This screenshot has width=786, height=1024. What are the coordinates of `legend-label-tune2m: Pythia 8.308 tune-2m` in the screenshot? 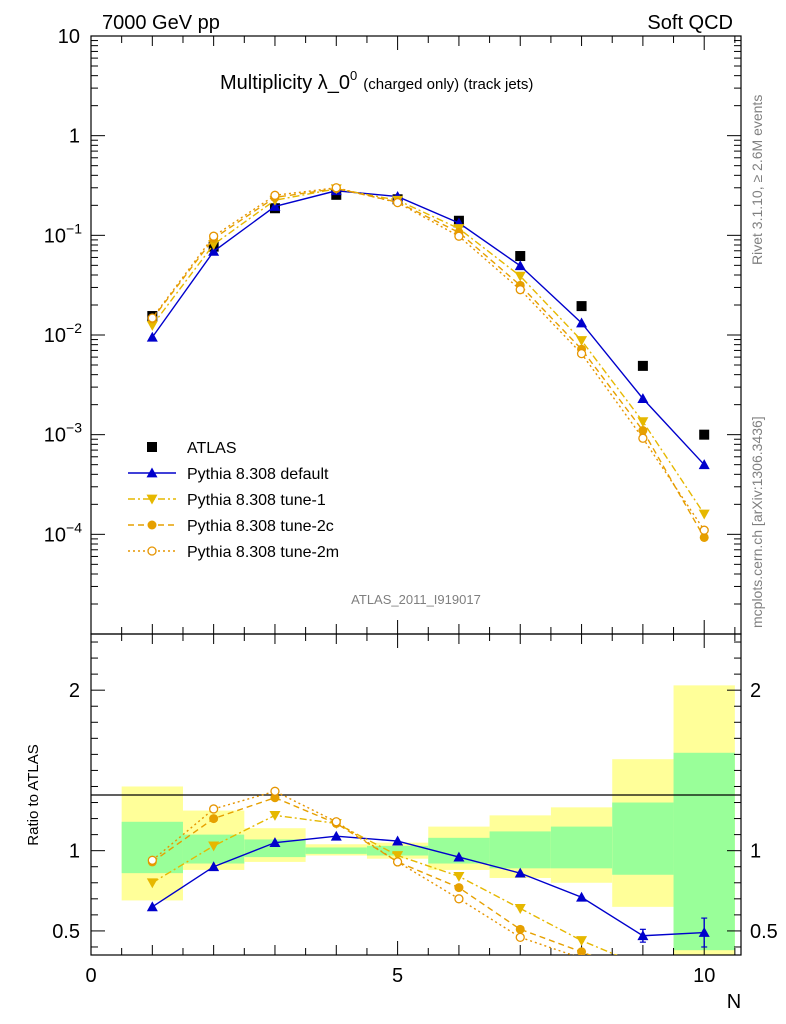 It's located at (263, 552).